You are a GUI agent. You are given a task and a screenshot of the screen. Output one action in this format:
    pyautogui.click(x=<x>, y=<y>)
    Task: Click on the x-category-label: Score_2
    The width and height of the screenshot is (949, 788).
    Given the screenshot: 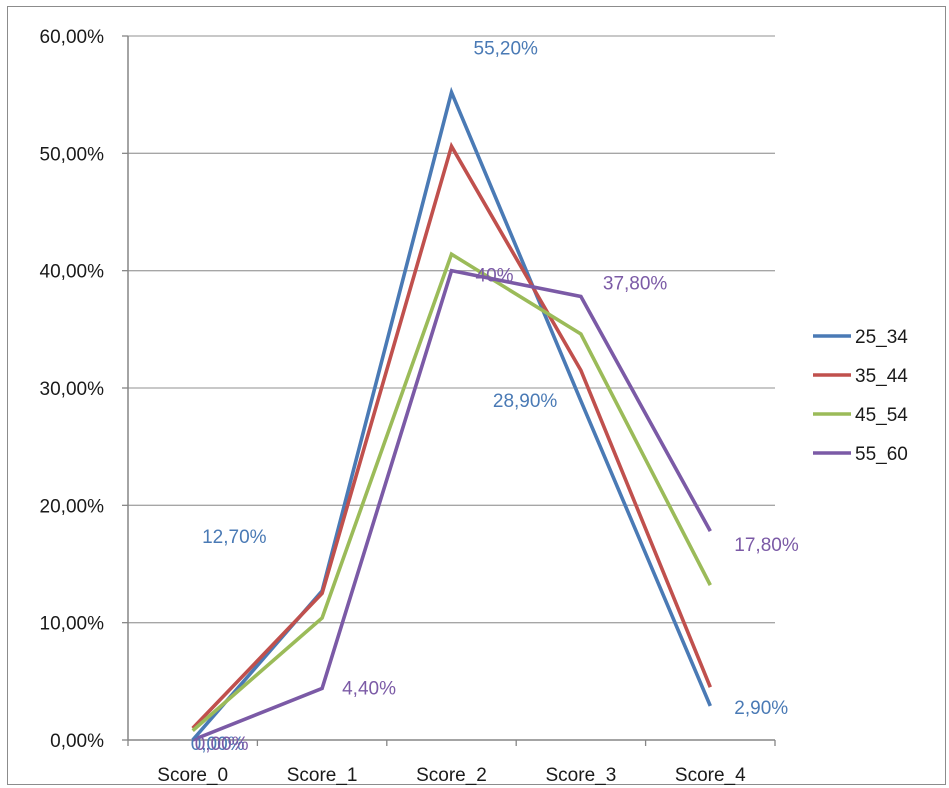 What is the action you would take?
    pyautogui.click(x=451, y=775)
    